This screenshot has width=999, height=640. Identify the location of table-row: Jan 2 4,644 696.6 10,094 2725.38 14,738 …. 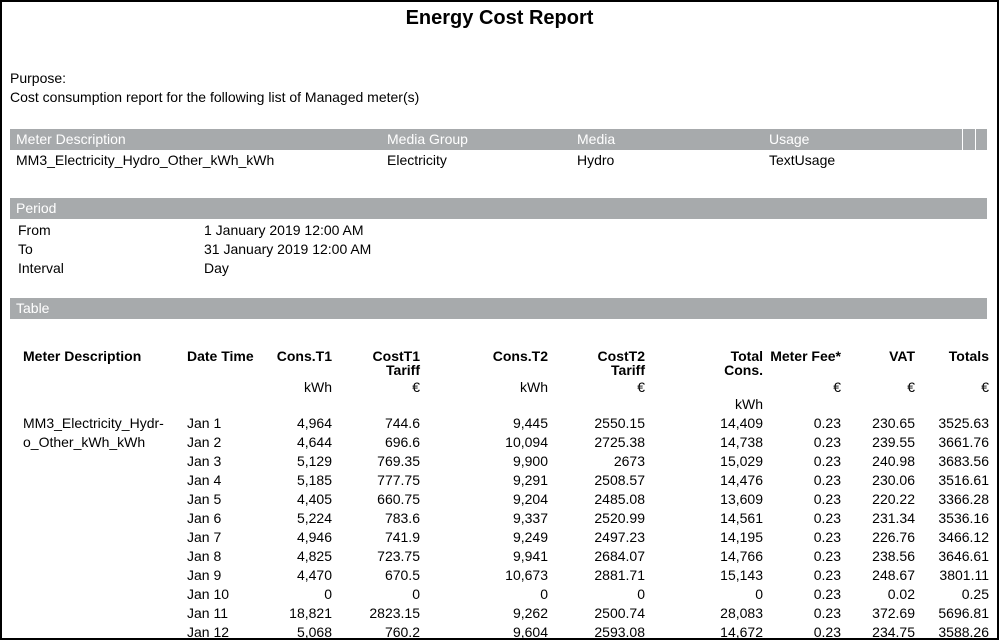
(588, 442).